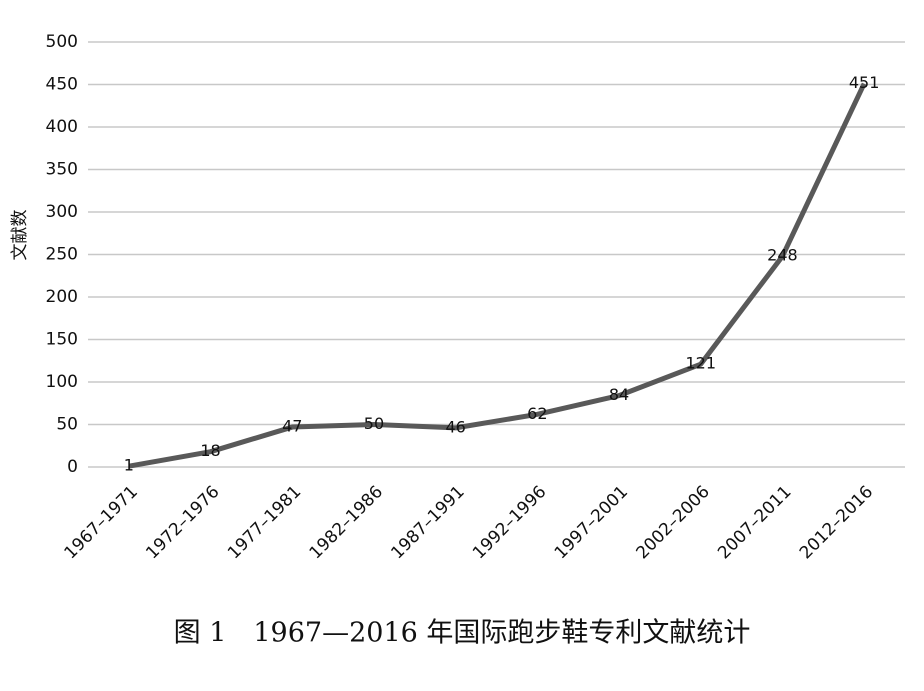 The width and height of the screenshot is (924, 691). I want to click on data-label: 46, so click(455, 426).